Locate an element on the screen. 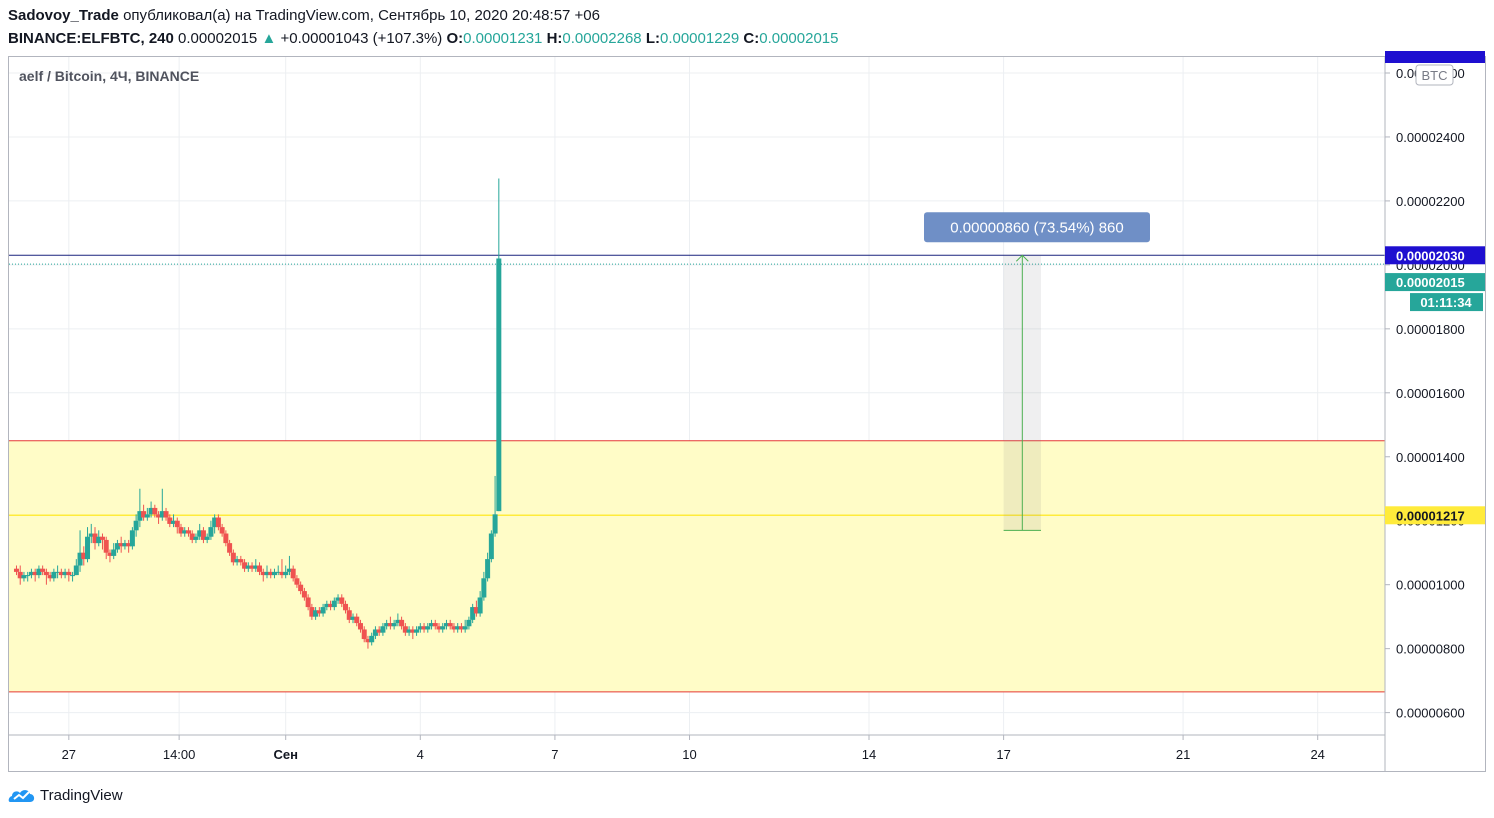  countdown-bg is located at coordinates (1446, 302).